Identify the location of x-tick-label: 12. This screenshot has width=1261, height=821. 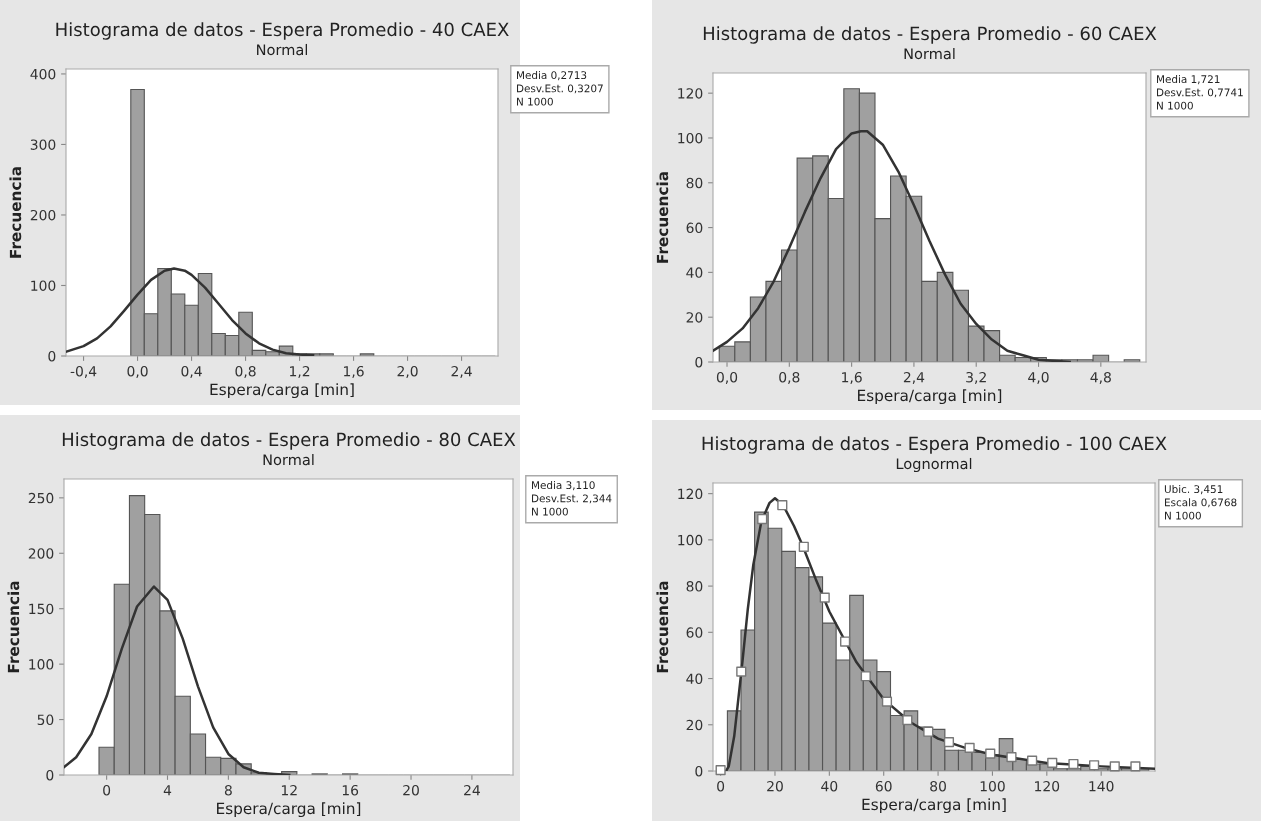
(289, 790).